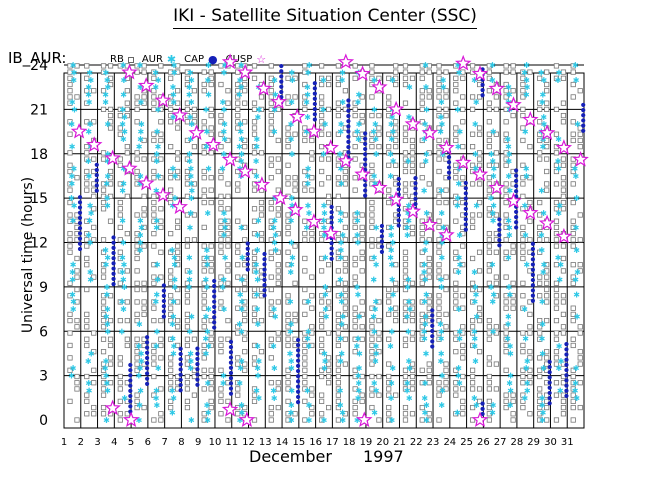 Image resolution: width=650 pixels, height=500 pixels. Describe the element at coordinates (261, 59) in the screenshot. I see `legend-cusp-star-icon: ☆` at that location.